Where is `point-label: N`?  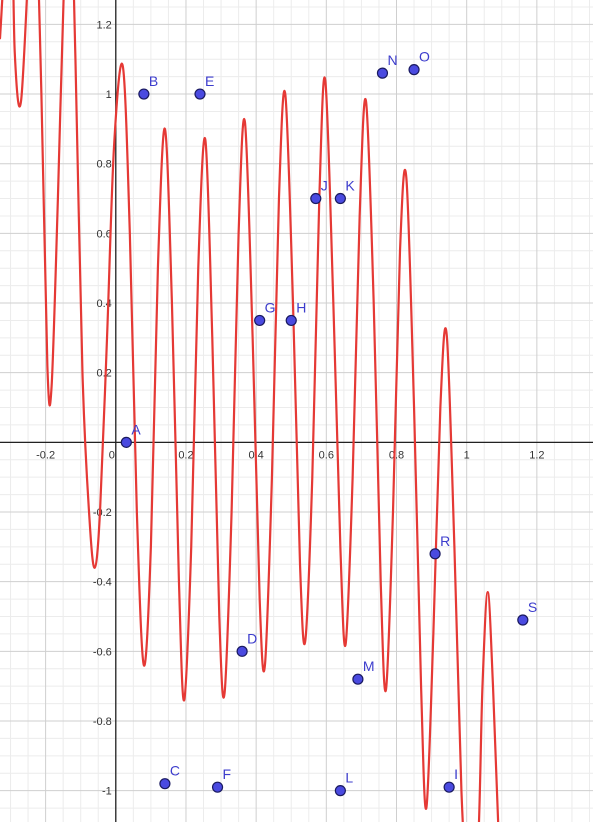 point-label: N is located at coordinates (392, 60).